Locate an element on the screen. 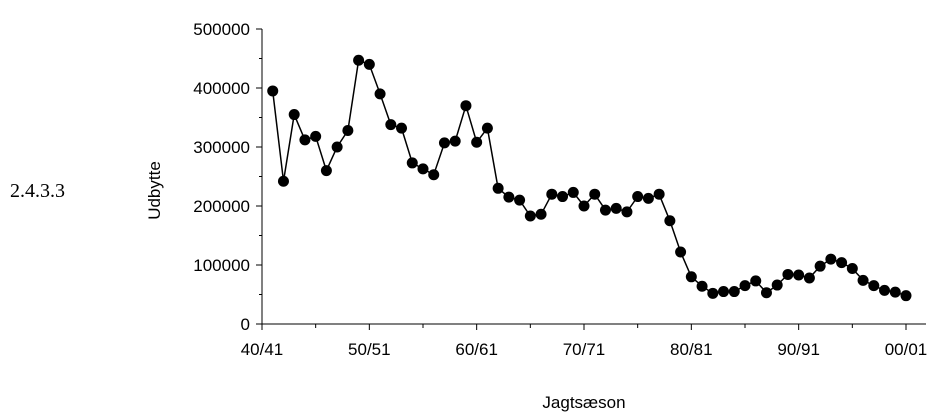  x-tick-label: 40/41 is located at coordinates (262, 349).